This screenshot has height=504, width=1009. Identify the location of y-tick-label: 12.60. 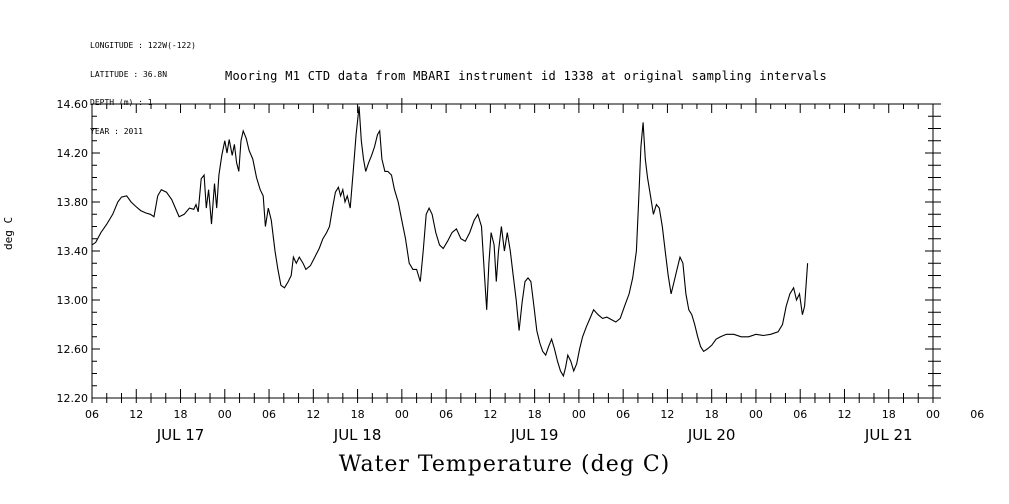
(73, 349).